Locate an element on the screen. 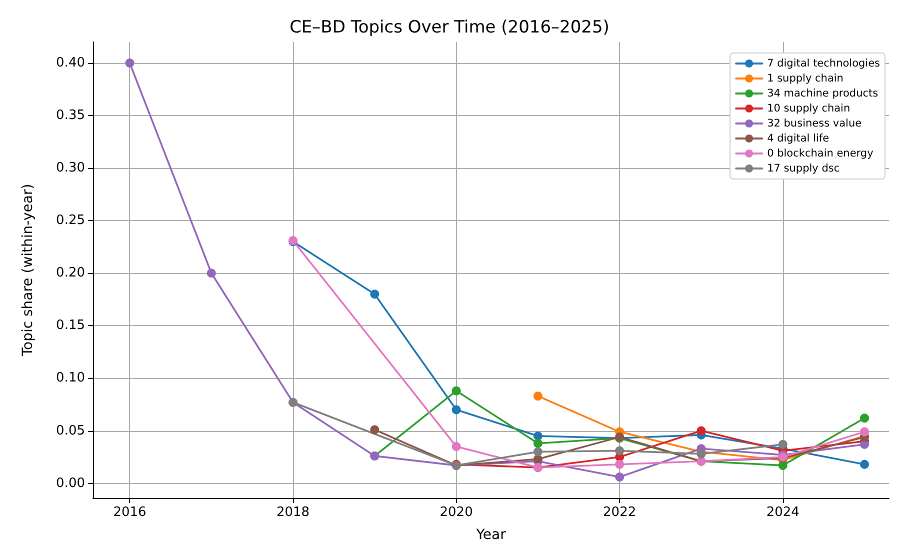  x-tick-label: 2018 is located at coordinates (293, 512).